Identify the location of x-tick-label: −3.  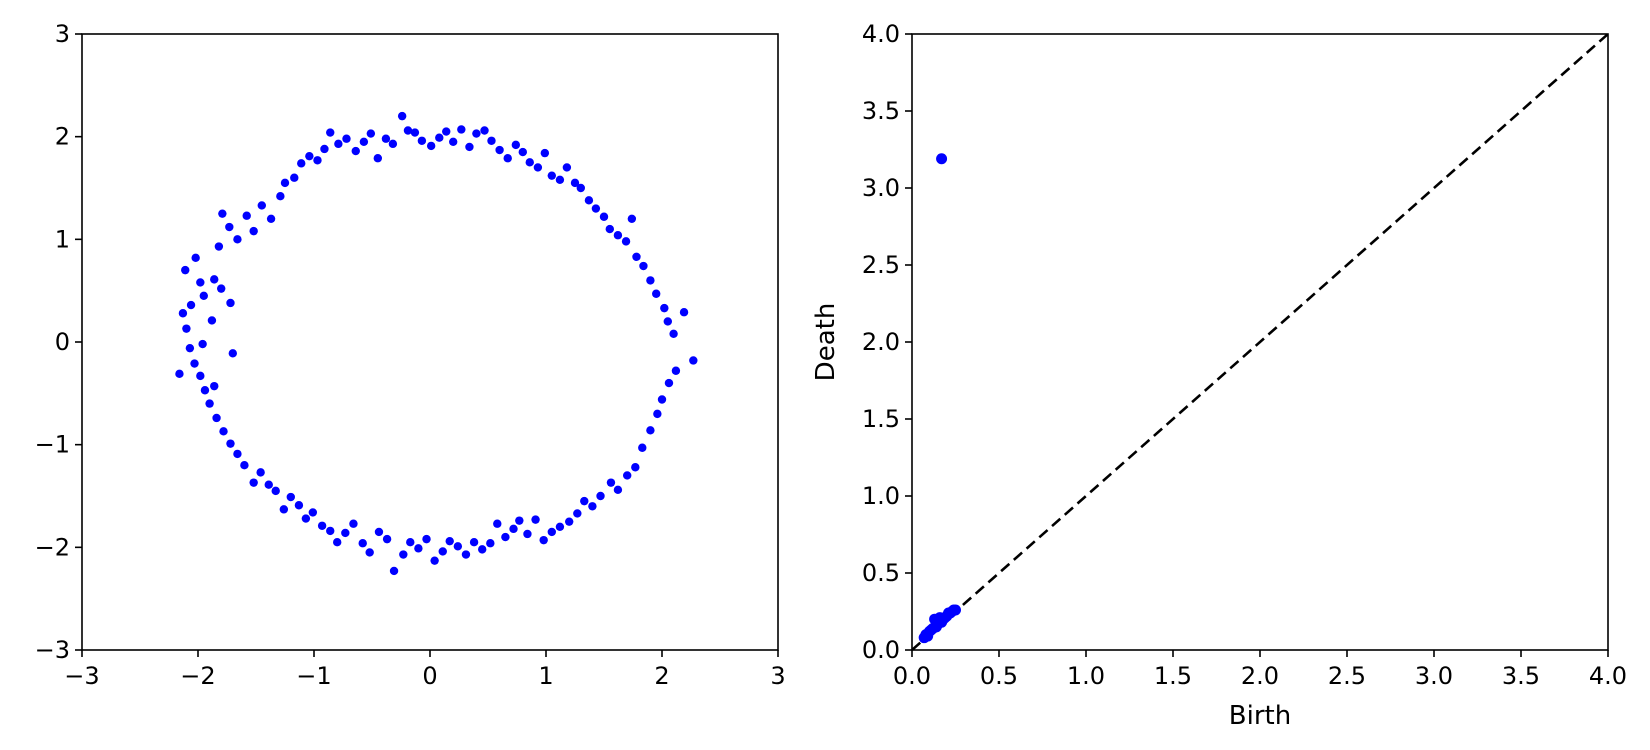
(81, 676).